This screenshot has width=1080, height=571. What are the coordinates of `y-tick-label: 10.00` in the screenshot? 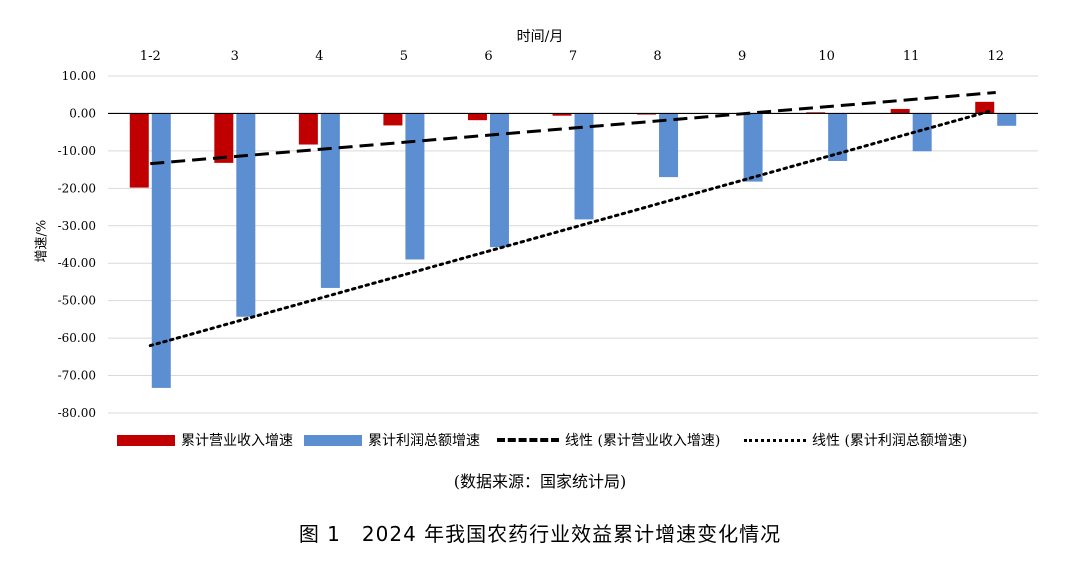 It's located at (79, 76).